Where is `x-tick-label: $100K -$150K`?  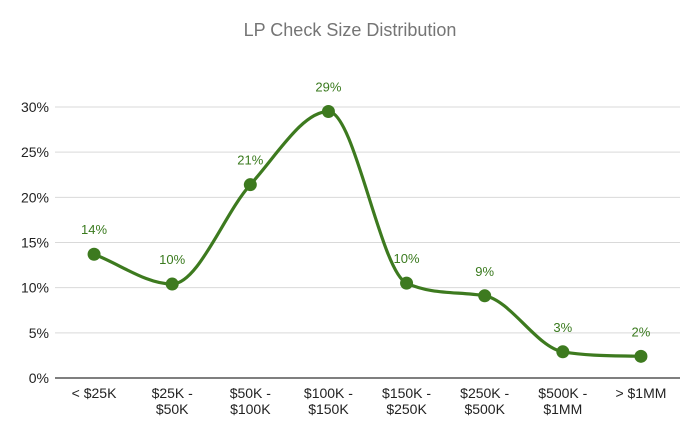
x-tick-label: $100K -$150K is located at coordinates (328, 401).